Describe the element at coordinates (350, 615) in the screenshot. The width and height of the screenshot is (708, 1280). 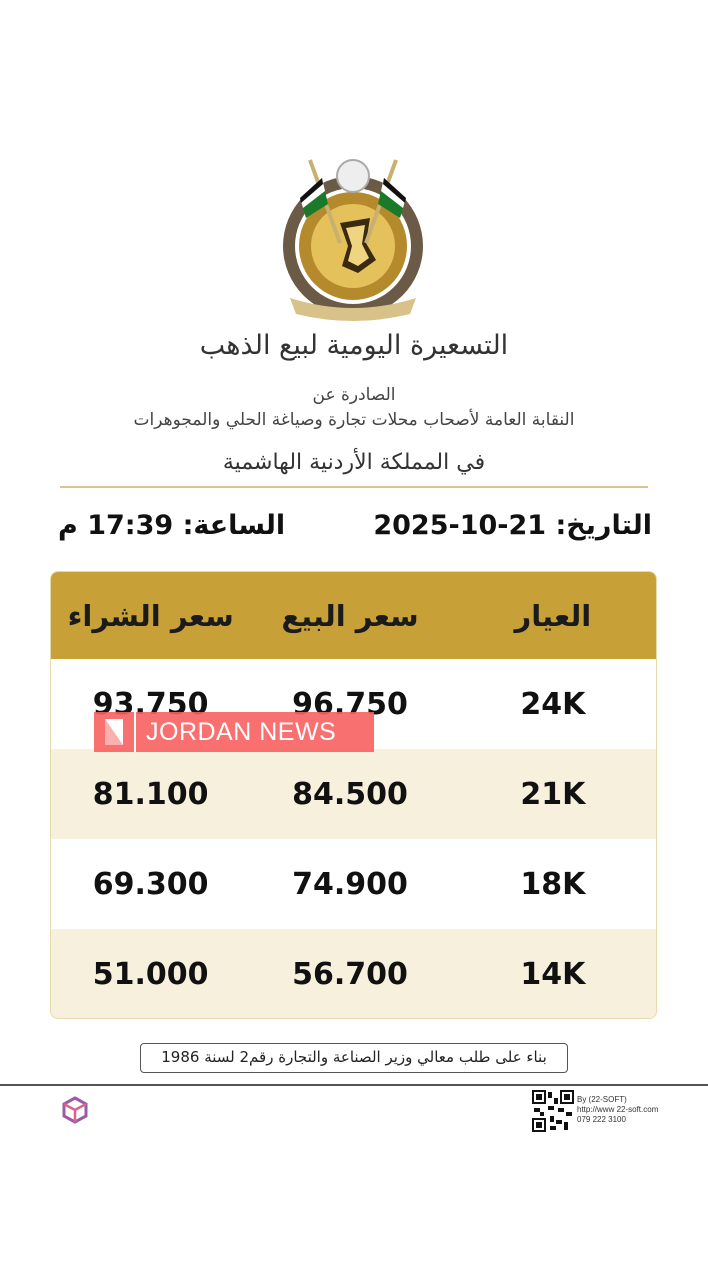
I see `column-header-sell-price: سعر البيع` at that location.